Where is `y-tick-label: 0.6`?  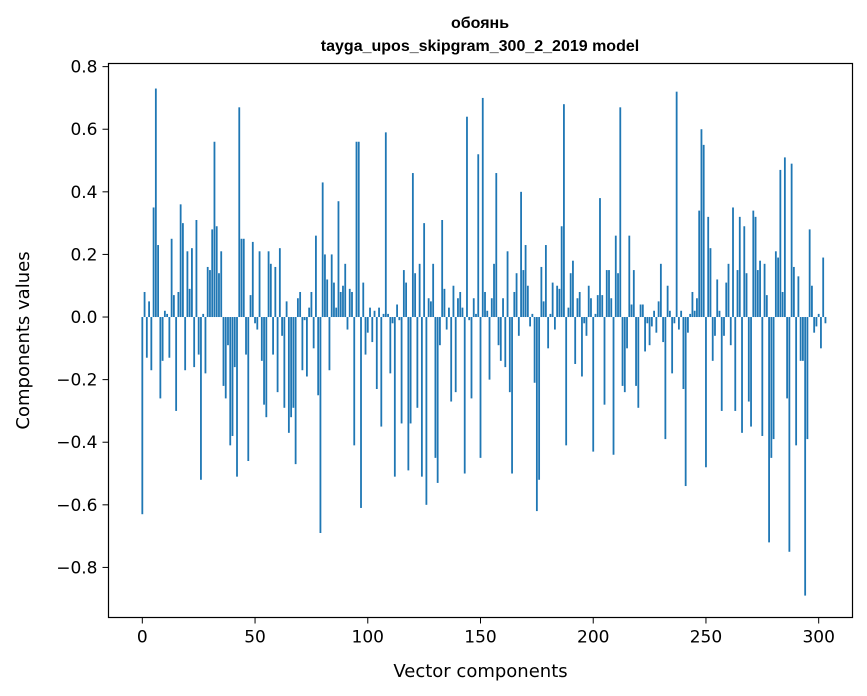
y-tick-label: 0.6 is located at coordinates (83, 130).